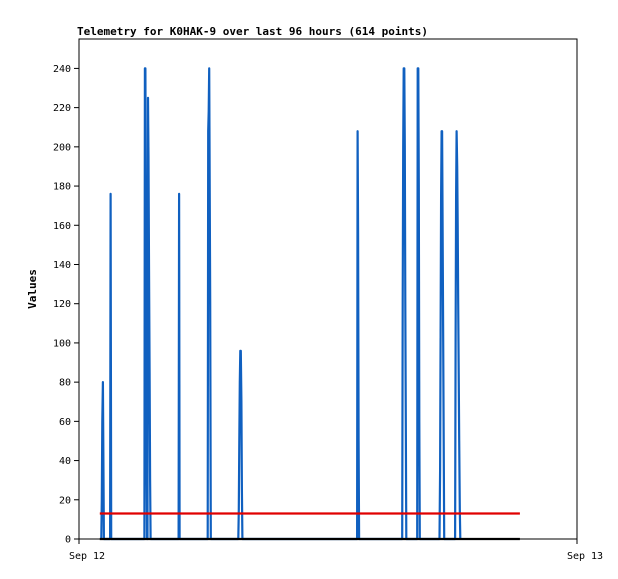 The image size is (618, 579). Describe the element at coordinates (336, 550) in the screenshot. I see `x-axis: Sep 12 Sep 13` at that location.